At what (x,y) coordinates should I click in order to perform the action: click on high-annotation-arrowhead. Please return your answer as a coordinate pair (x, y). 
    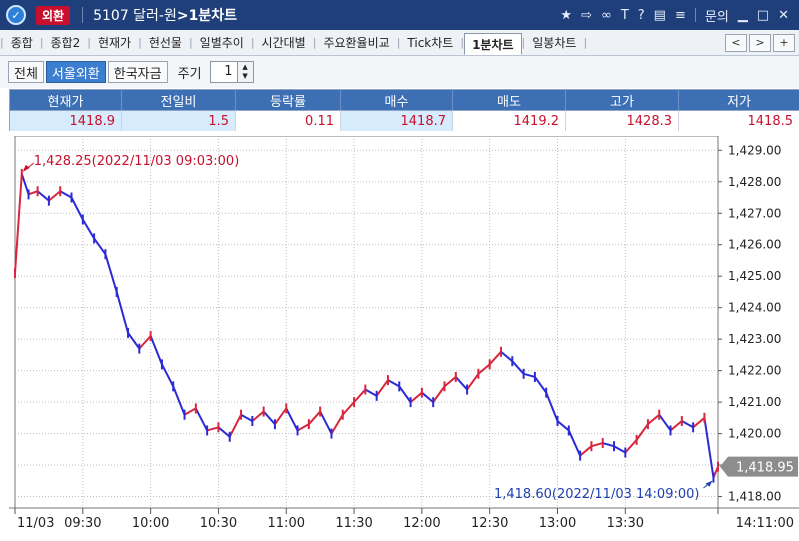
    Looking at the image, I should click on (26, 168).